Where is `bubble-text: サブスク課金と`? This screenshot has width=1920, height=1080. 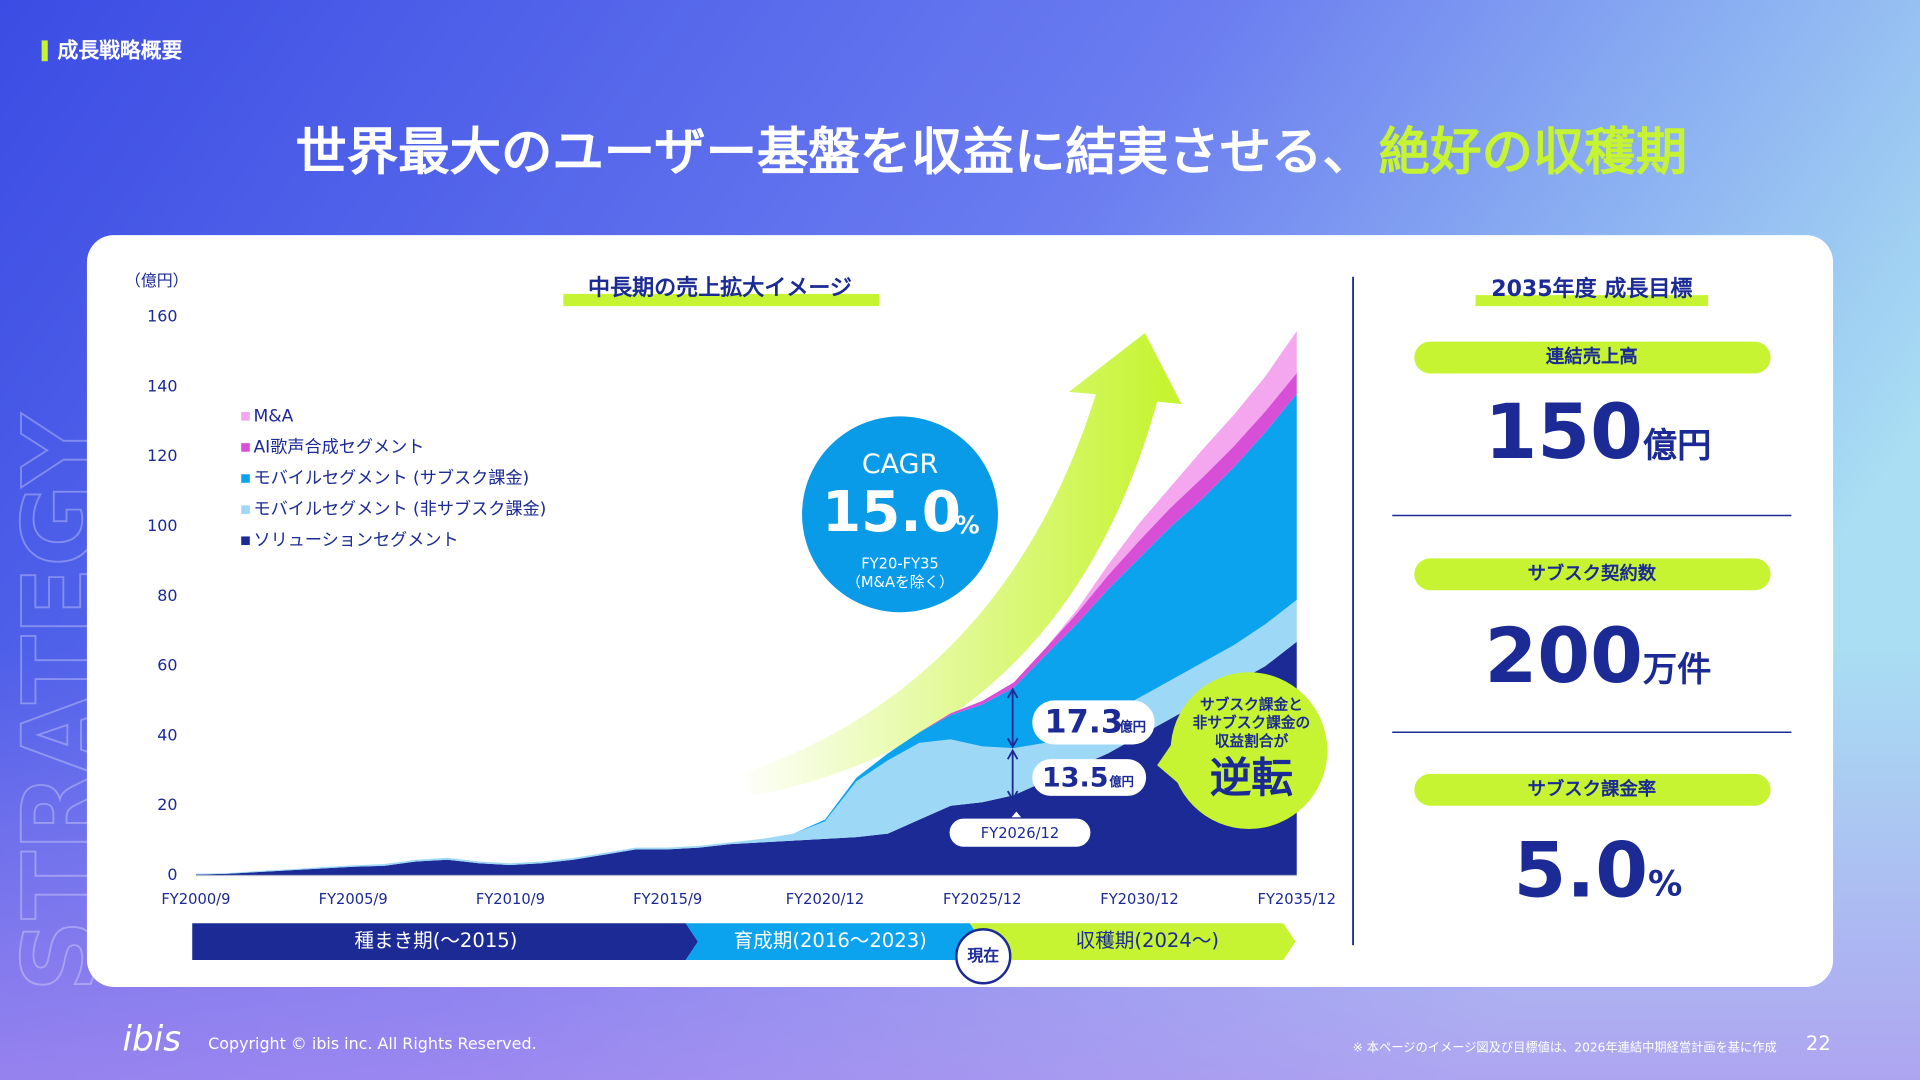 bubble-text: サブスク課金と is located at coordinates (1251, 704).